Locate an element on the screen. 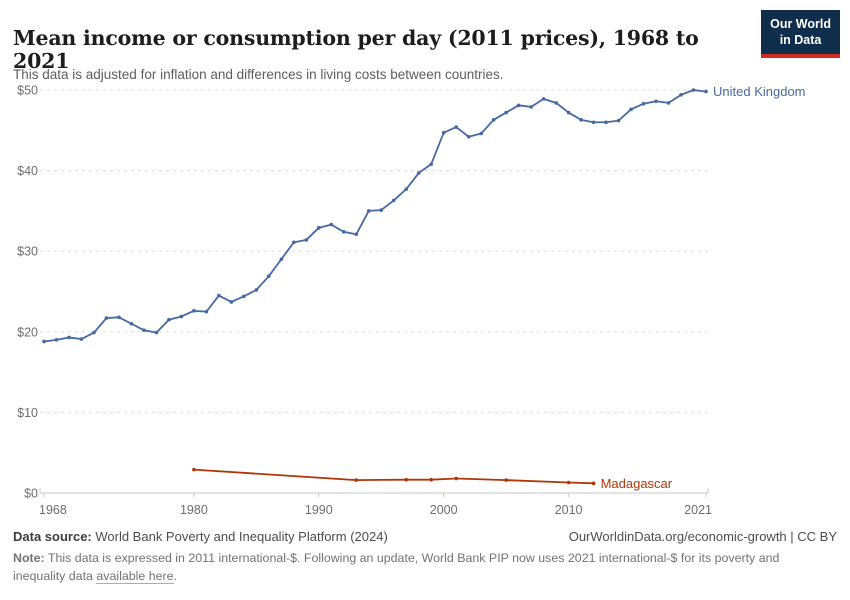 This screenshot has height=600, width=850. x-axis-tick-label: 1968 is located at coordinates (53, 510).